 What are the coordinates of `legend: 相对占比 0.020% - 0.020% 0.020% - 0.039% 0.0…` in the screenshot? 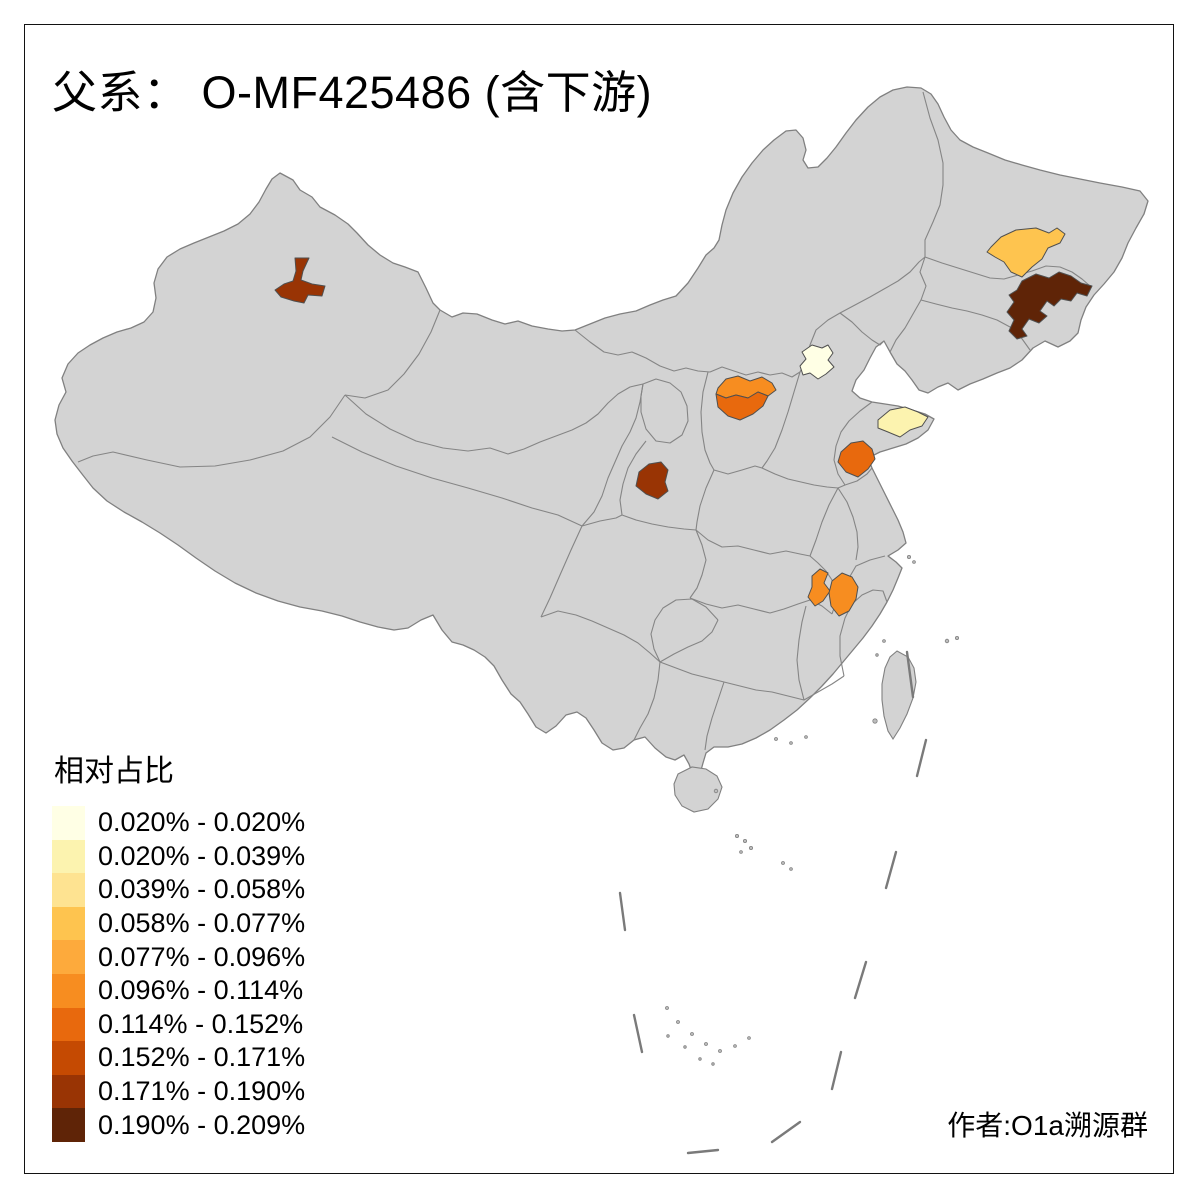 It's located at (178, 944).